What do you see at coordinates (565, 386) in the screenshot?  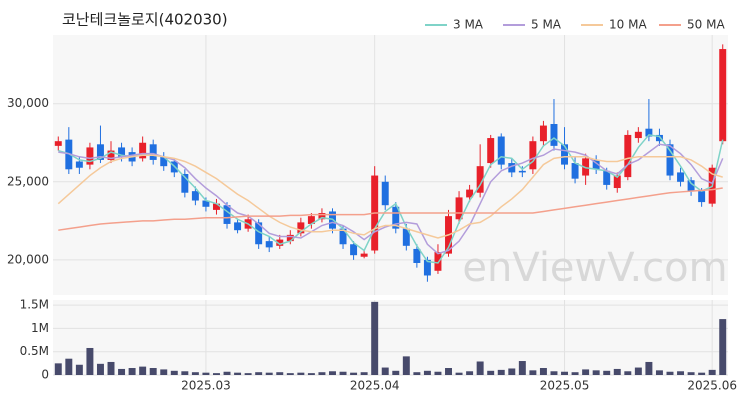 I see `x-tick-label: 2025.05` at bounding box center [565, 386].